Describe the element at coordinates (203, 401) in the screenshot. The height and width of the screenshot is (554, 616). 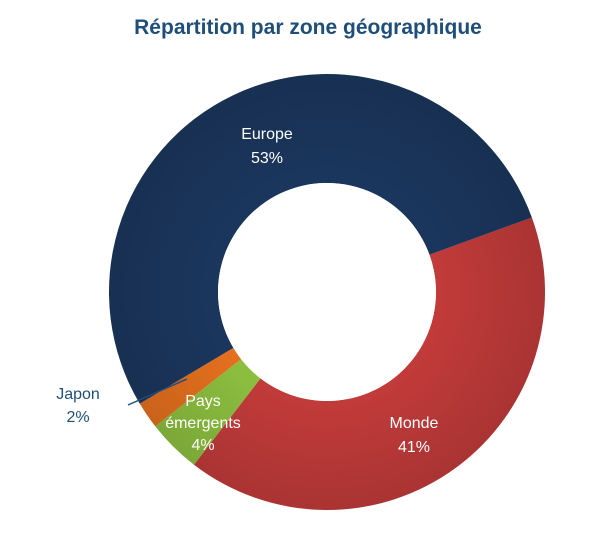
I see `category-label-pays-emergents-0: Pays` at that location.